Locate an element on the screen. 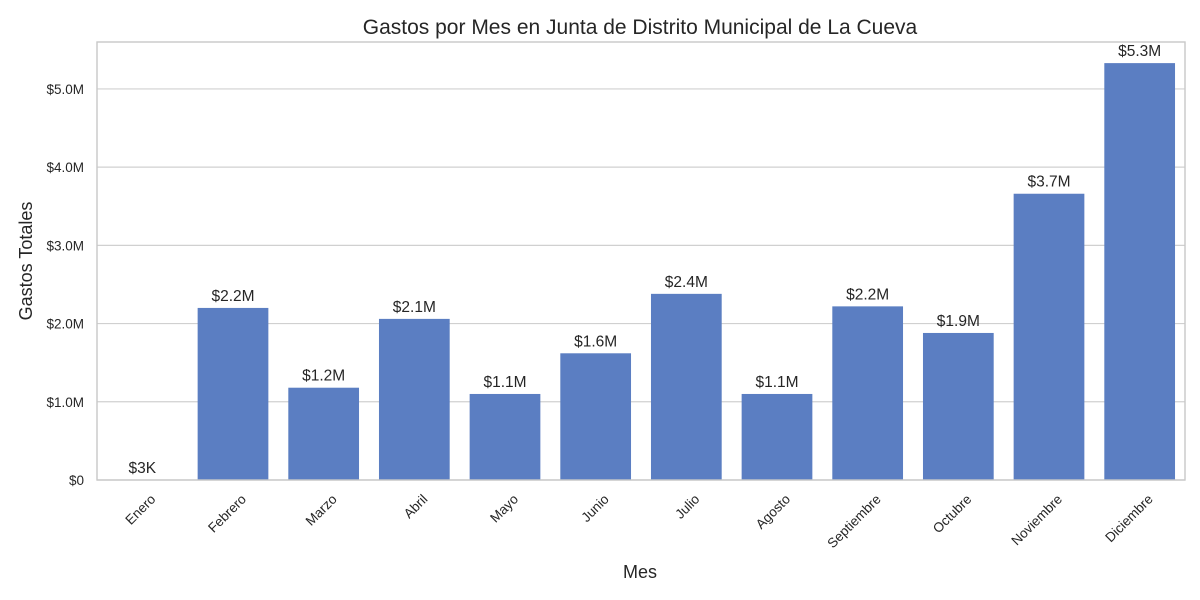 The image size is (1200, 600). bar-value-label: $1.2M is located at coordinates (323, 376).